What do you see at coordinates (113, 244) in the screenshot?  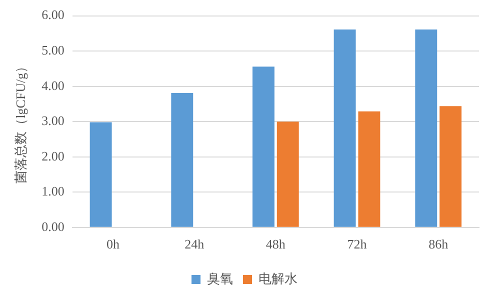 I see `x-tick-label: 0h` at bounding box center [113, 244].